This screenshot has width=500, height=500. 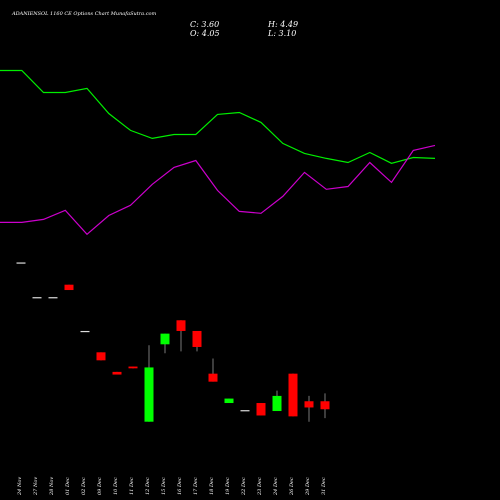 What do you see at coordinates (68, 486) in the screenshot?
I see `x-tick-label: 01 Dec` at bounding box center [68, 486].